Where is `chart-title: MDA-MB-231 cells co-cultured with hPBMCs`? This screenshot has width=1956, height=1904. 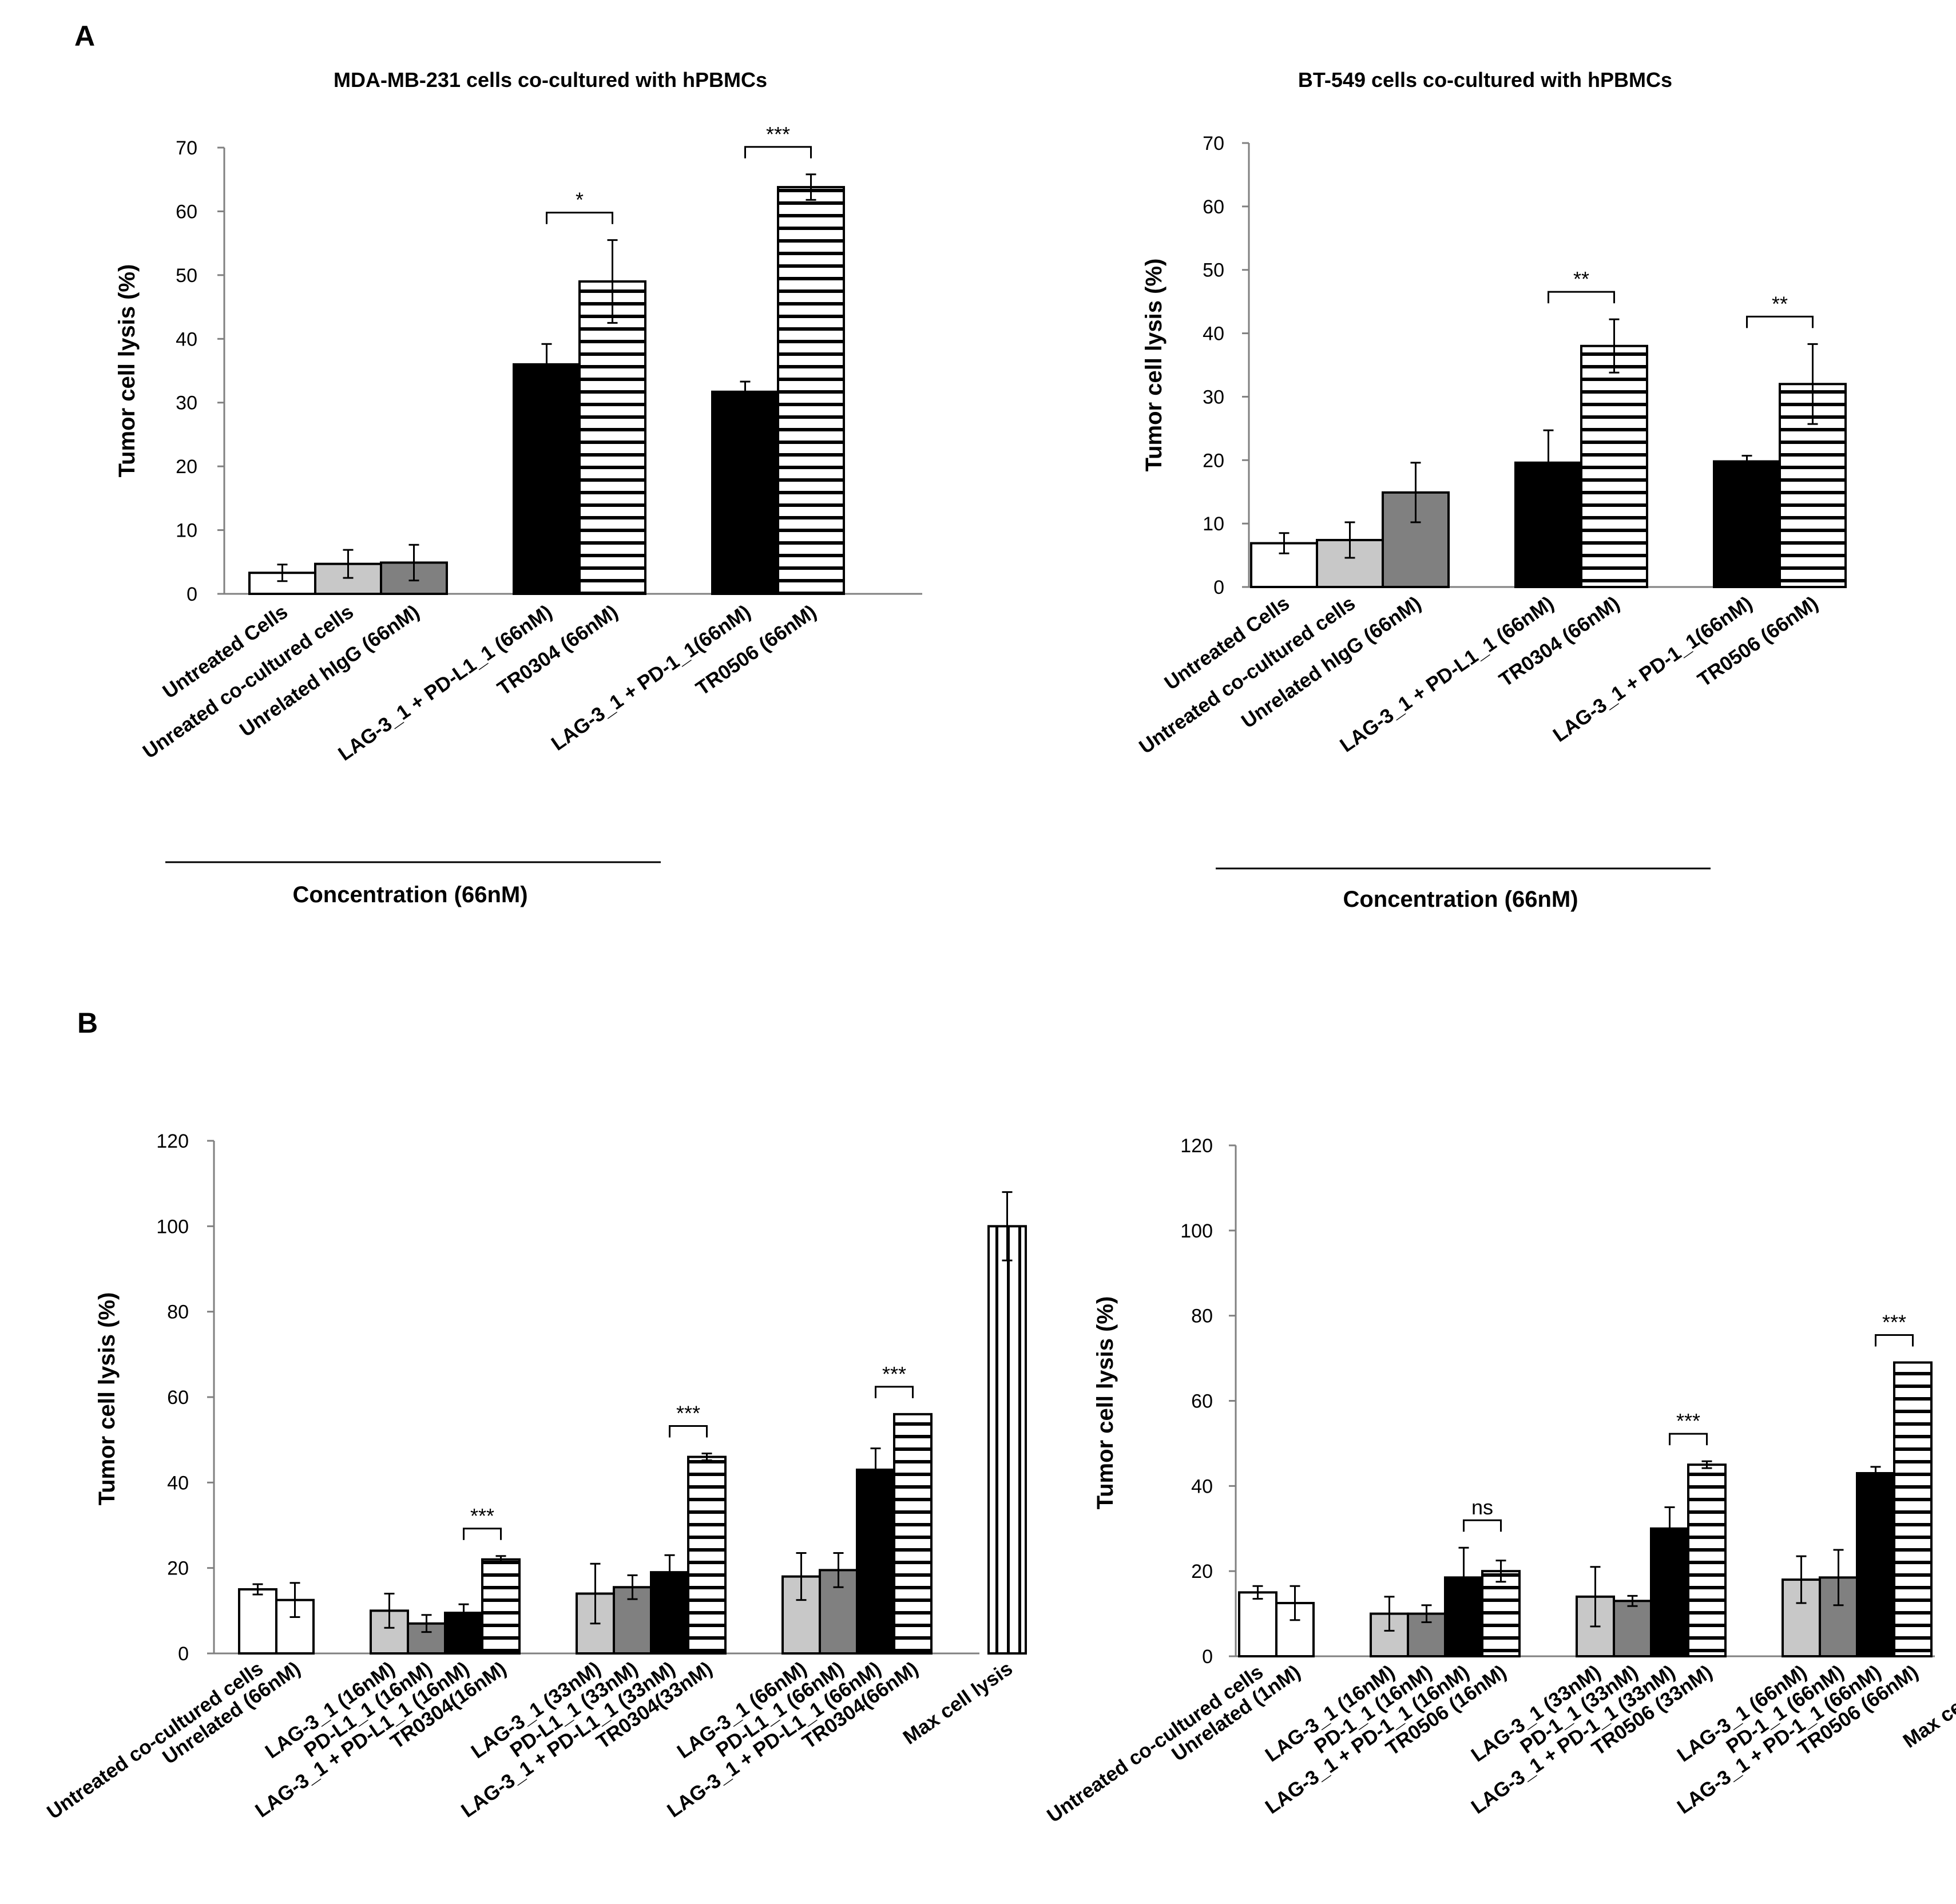 chart-title: MDA-MB-231 cells co-cultured with hPBMCs is located at coordinates (550, 80).